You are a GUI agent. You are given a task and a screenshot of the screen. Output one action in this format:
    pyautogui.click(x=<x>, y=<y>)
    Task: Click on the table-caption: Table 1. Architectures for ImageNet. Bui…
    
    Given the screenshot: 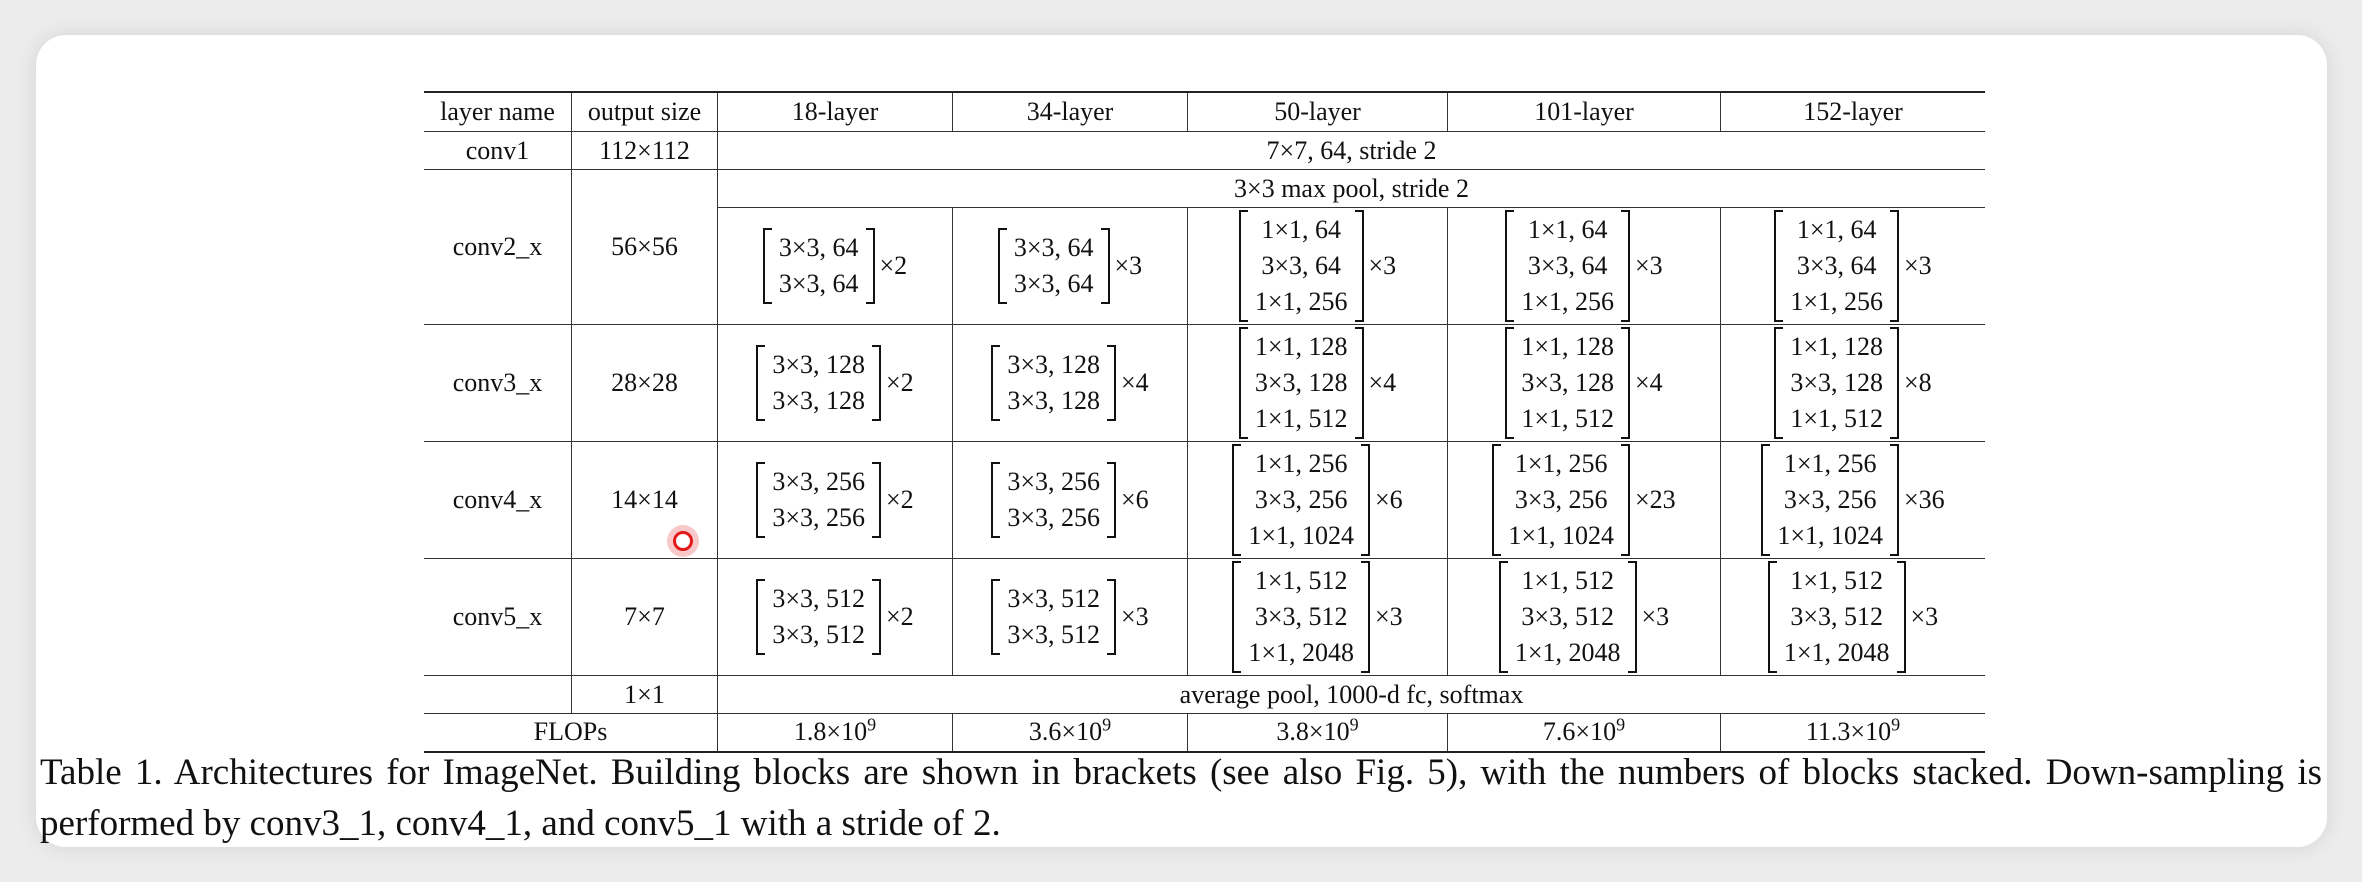 What is the action you would take?
    pyautogui.click(x=1181, y=798)
    